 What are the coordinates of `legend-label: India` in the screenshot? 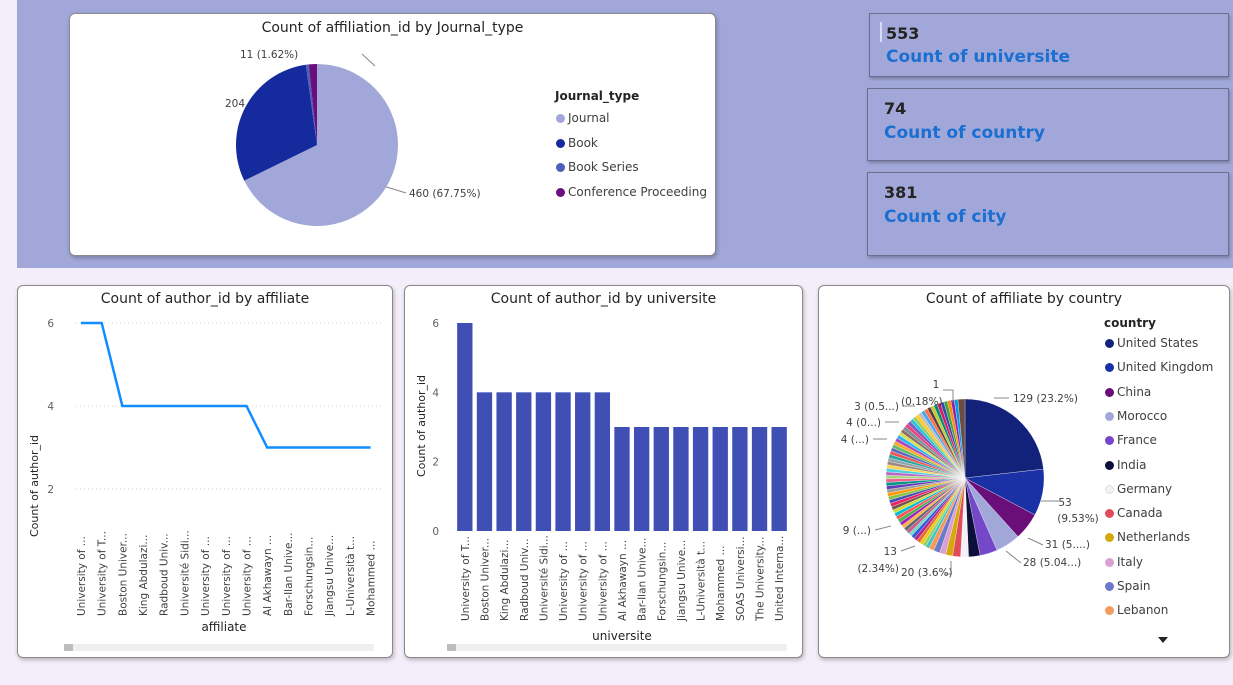 It's located at (1131, 465).